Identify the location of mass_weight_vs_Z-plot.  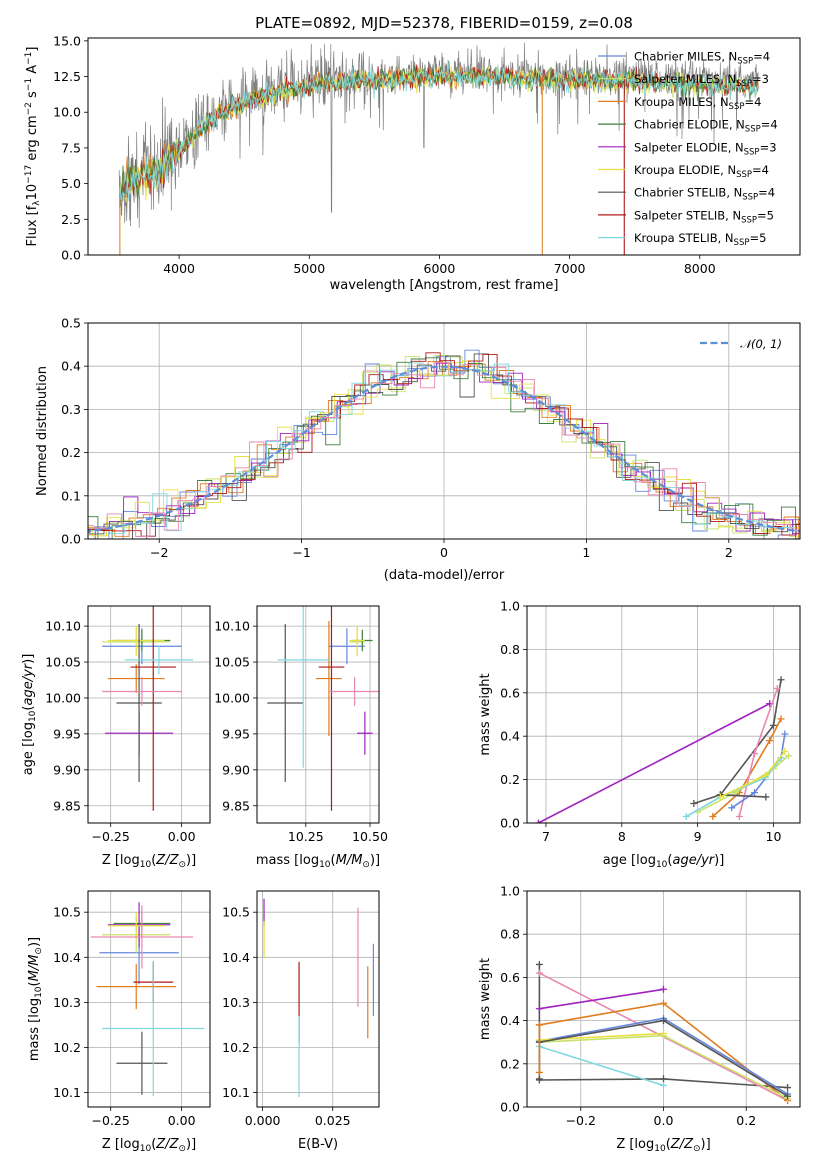
(663, 1032).